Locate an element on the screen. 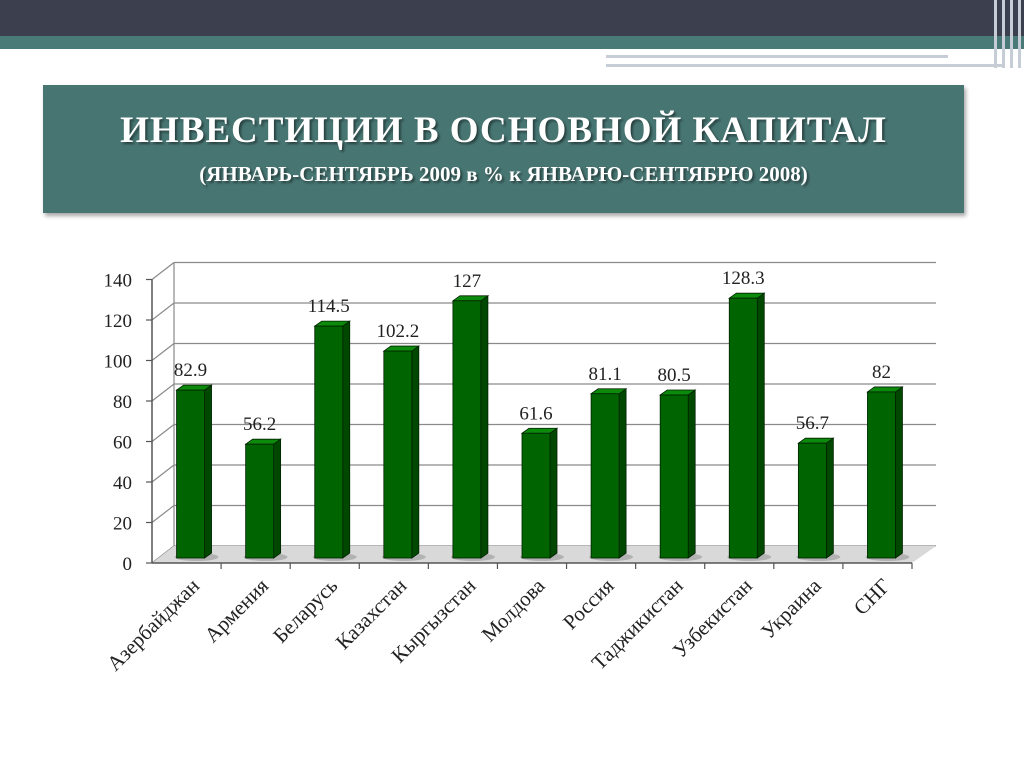  y-tick-label: 140 is located at coordinates (118, 281).